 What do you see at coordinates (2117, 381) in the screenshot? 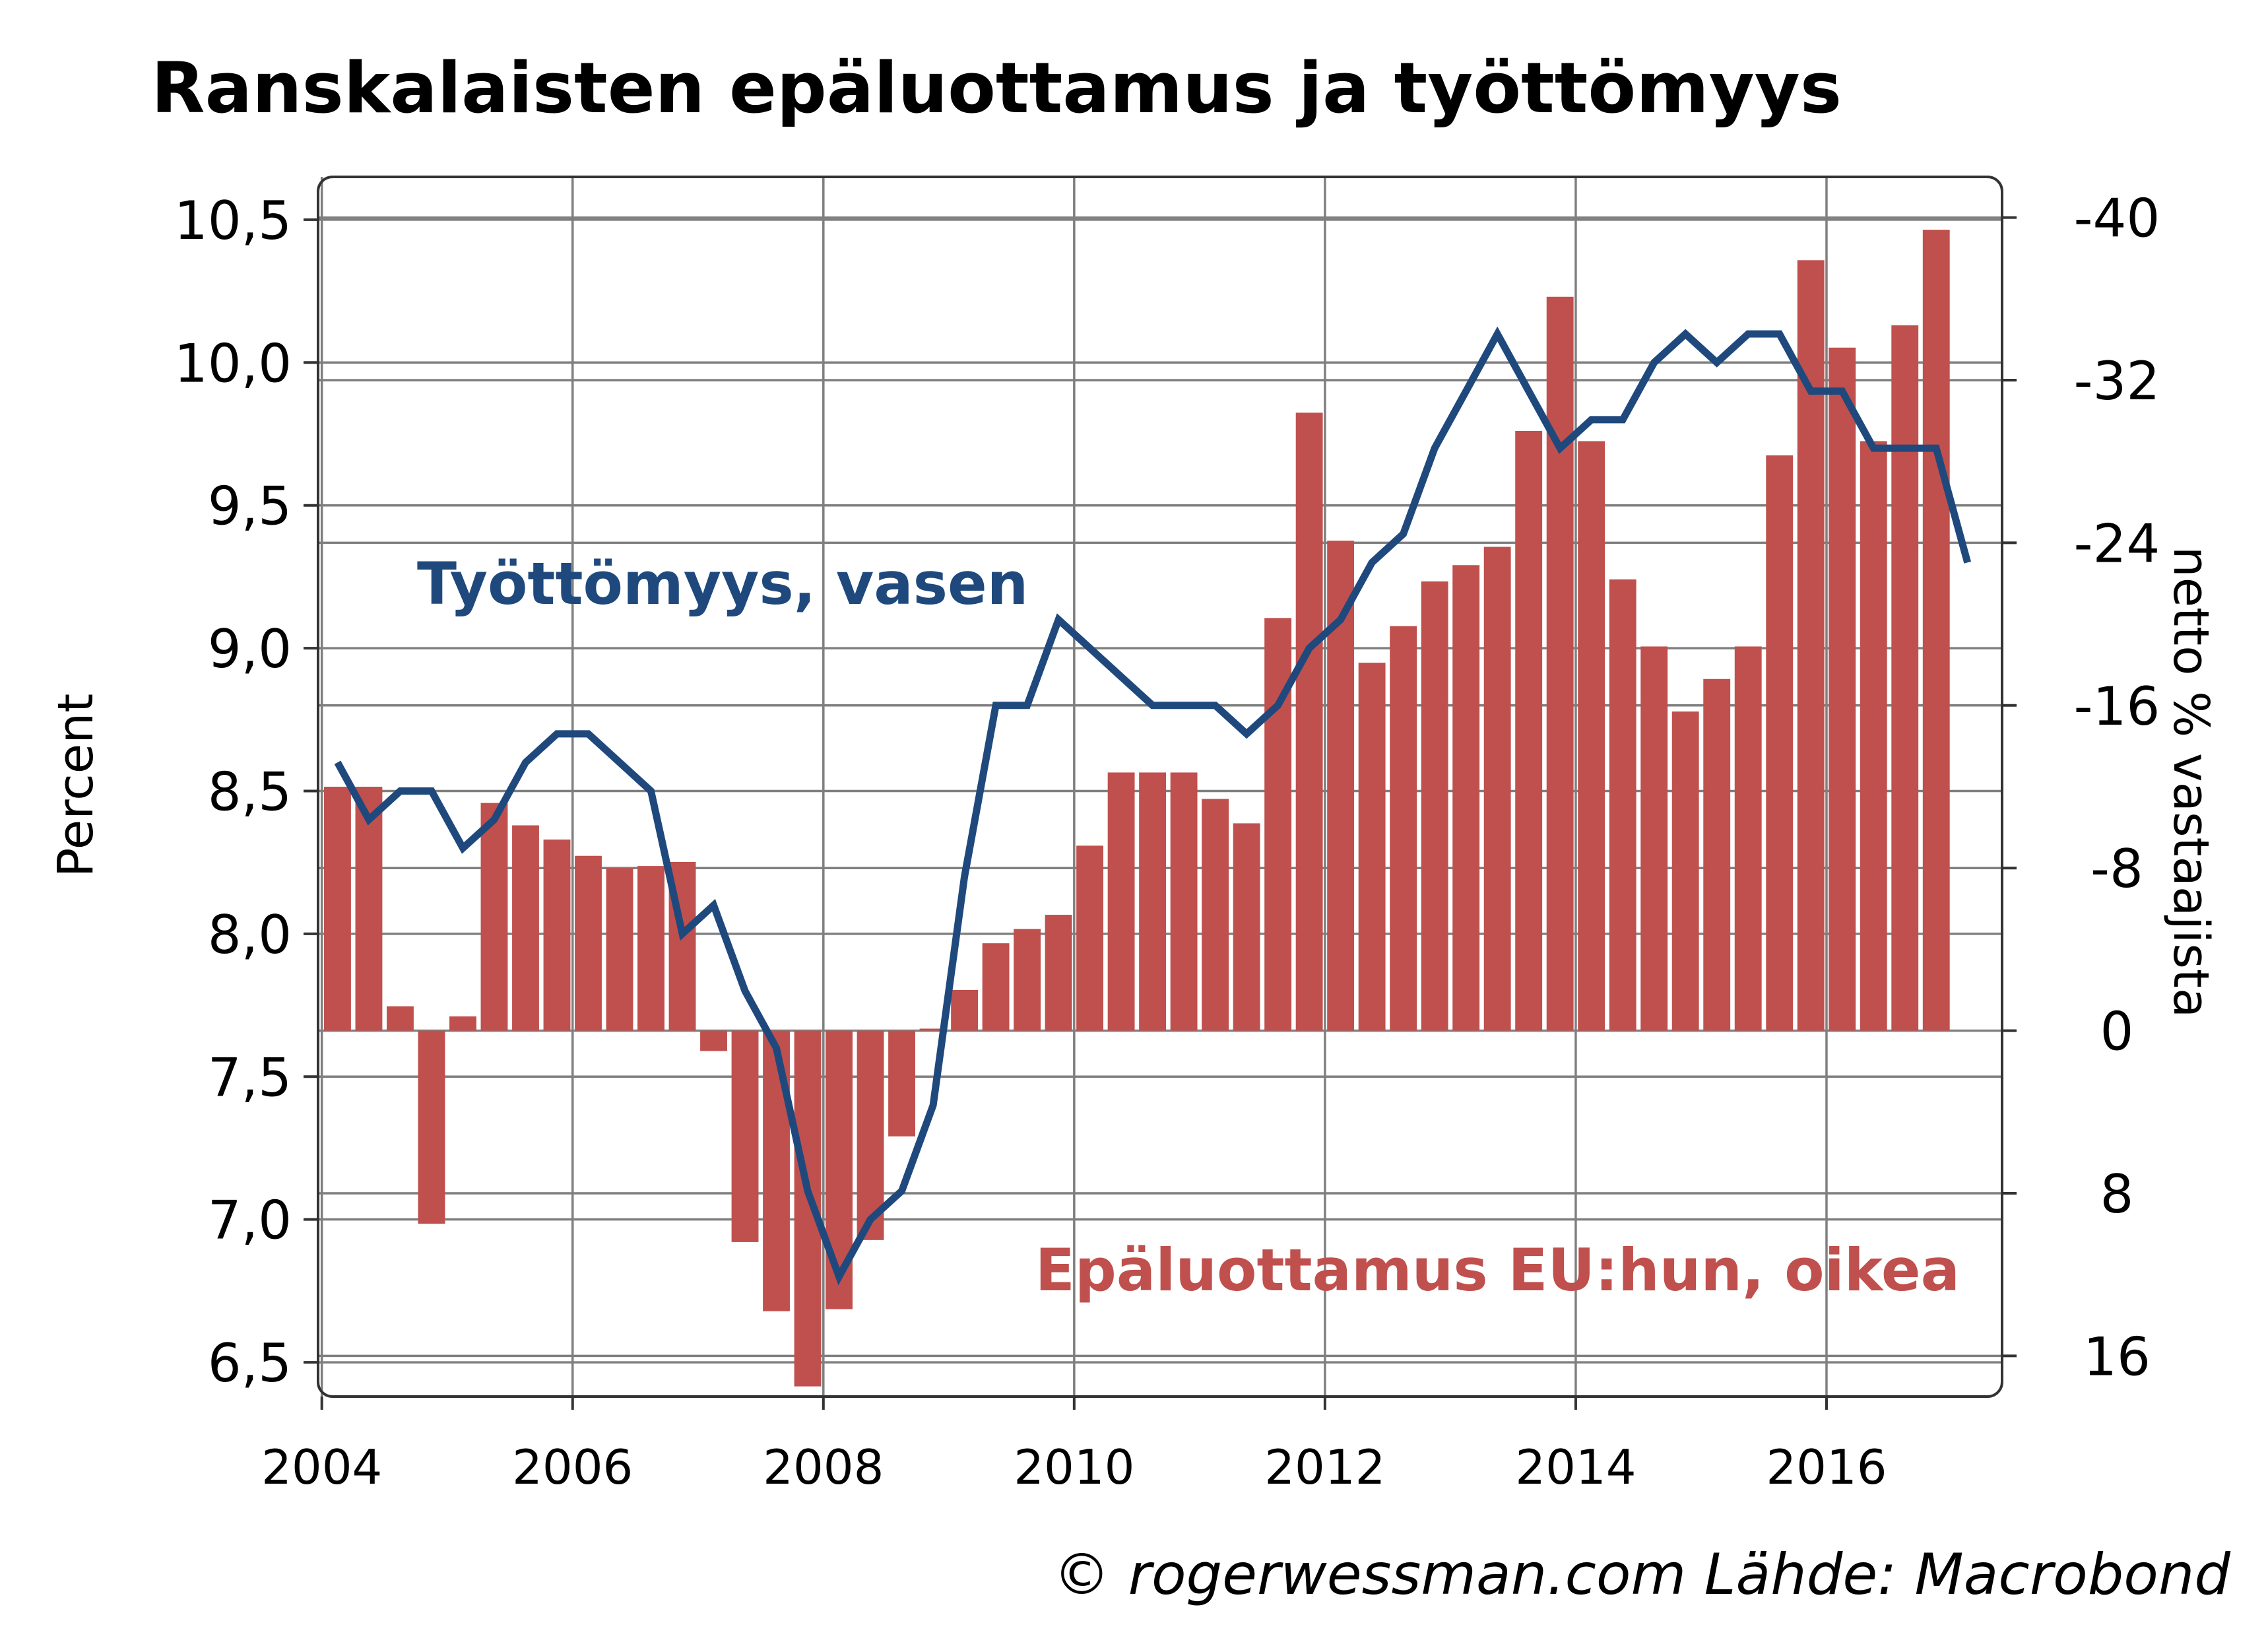
I see `right-tick-label: -32` at bounding box center [2117, 381].